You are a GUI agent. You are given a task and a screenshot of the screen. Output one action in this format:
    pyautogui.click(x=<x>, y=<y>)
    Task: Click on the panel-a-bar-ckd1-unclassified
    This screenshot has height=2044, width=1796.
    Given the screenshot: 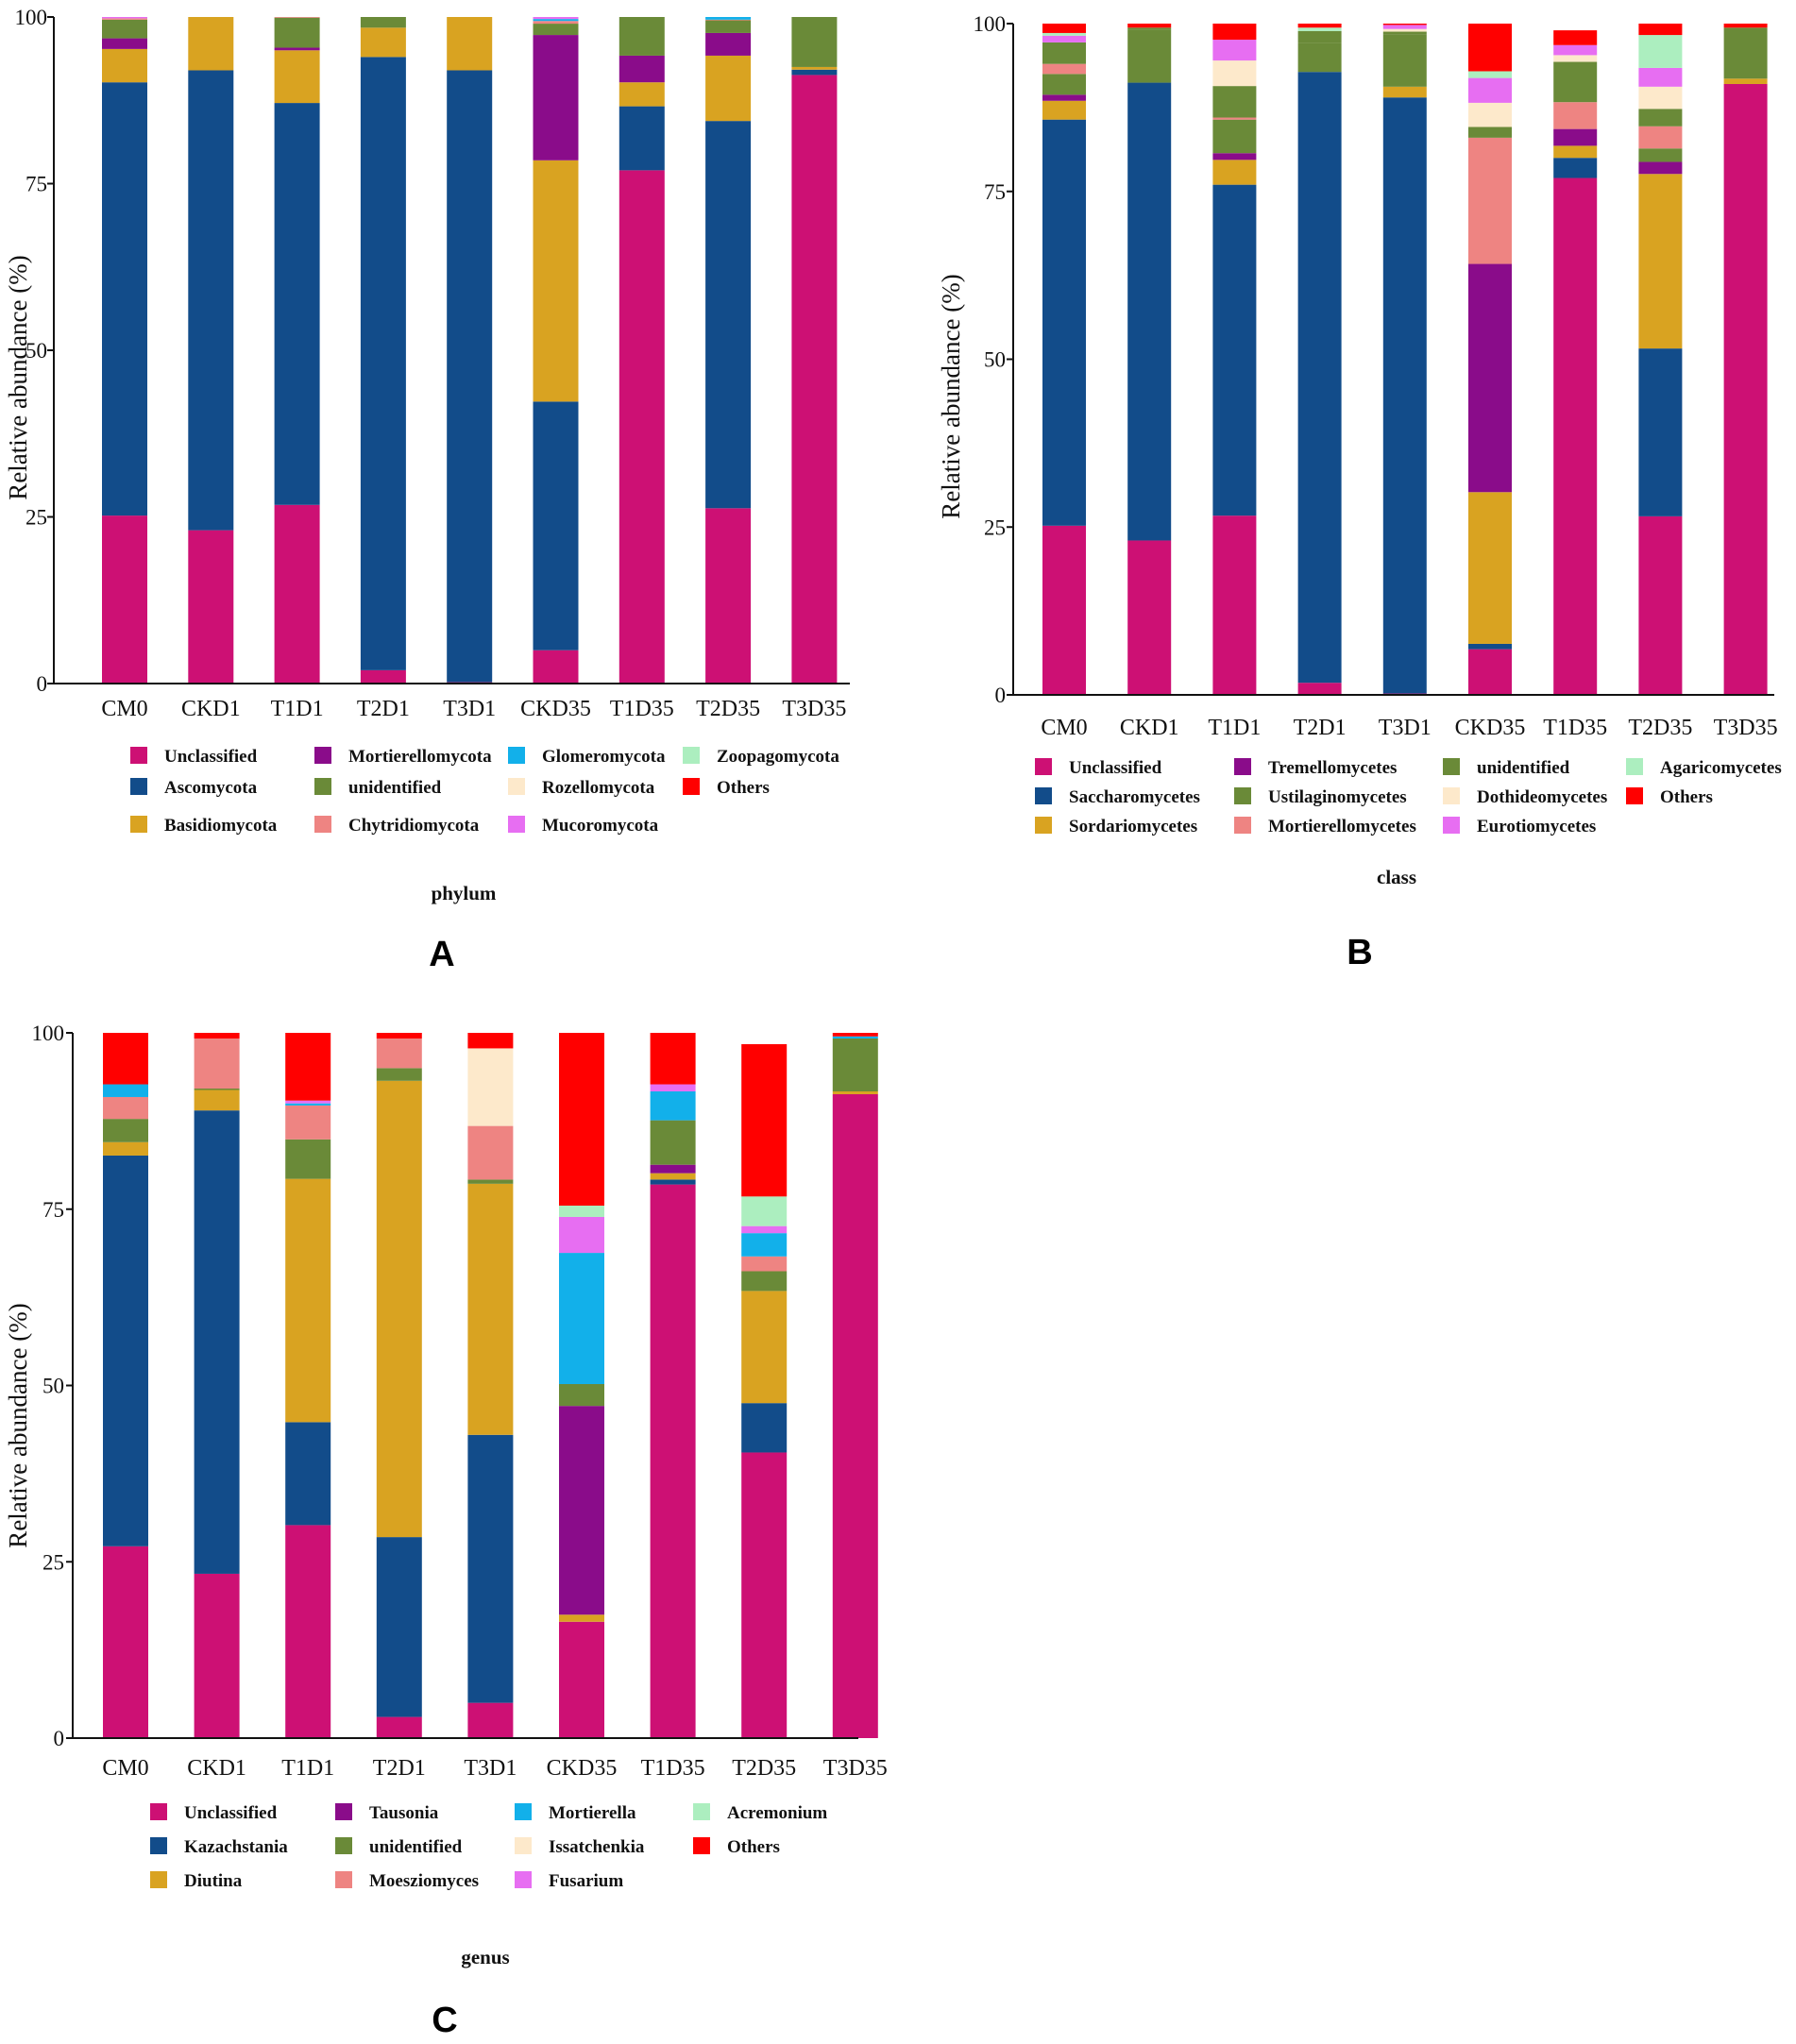 What is the action you would take?
    pyautogui.click(x=211, y=607)
    